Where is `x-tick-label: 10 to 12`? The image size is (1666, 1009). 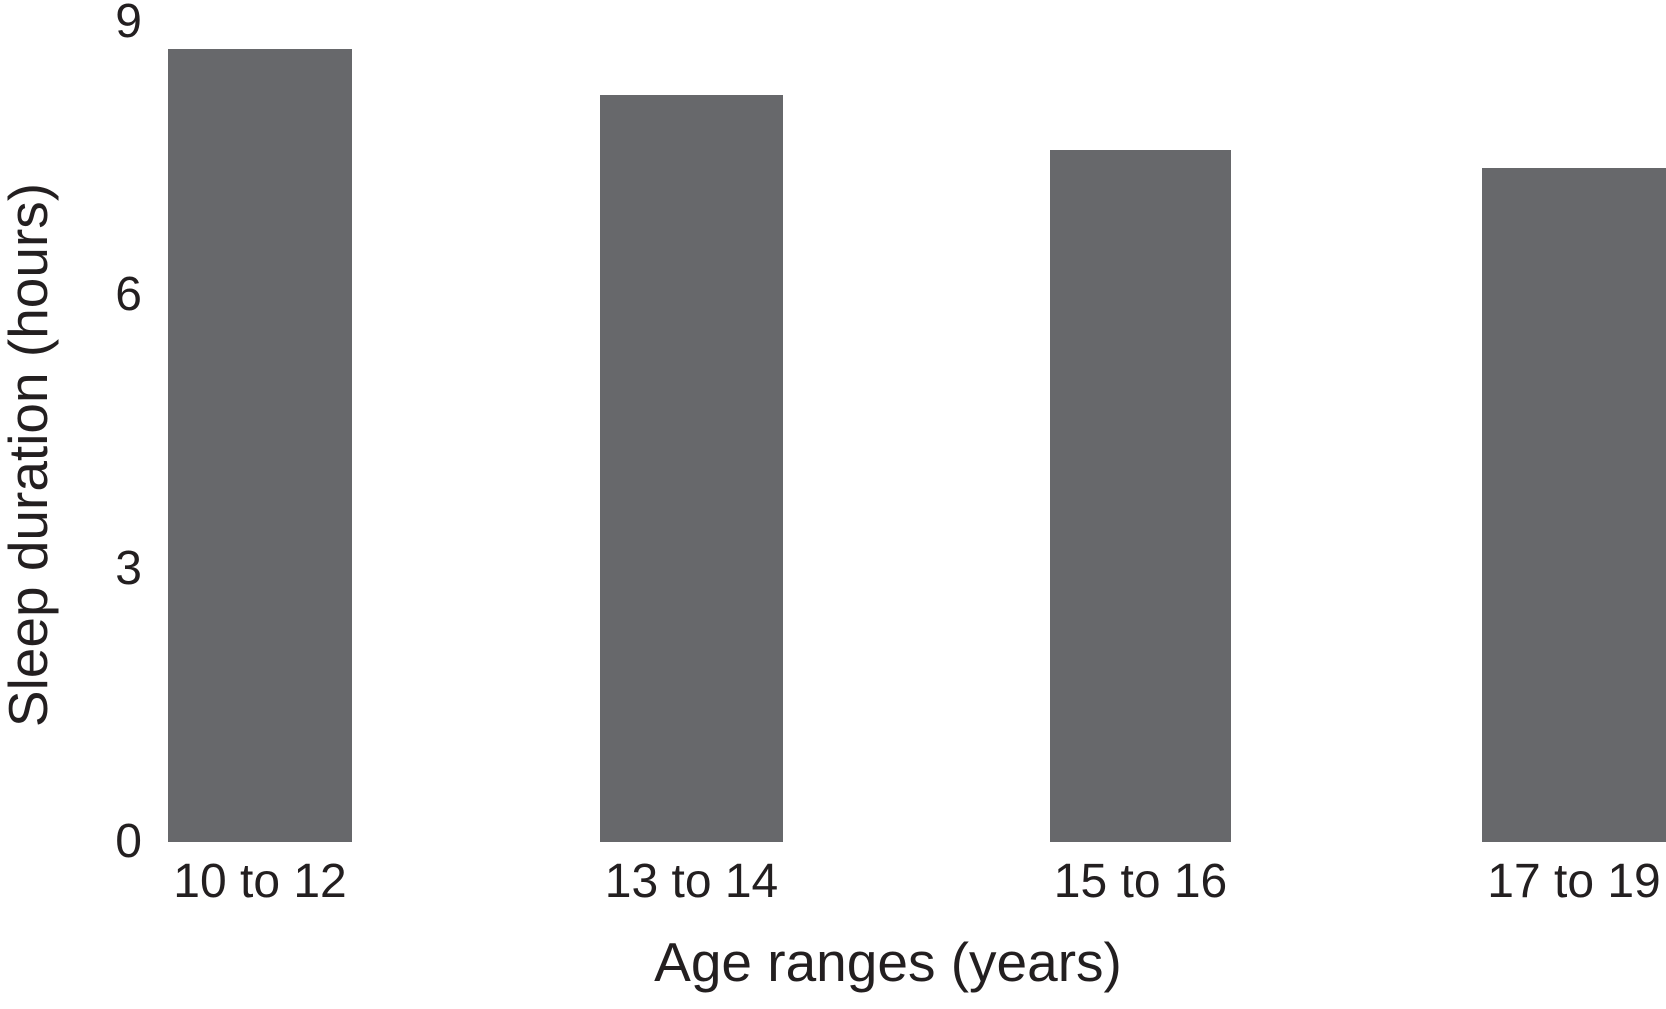 x-tick-label: 10 to 12 is located at coordinates (260, 881).